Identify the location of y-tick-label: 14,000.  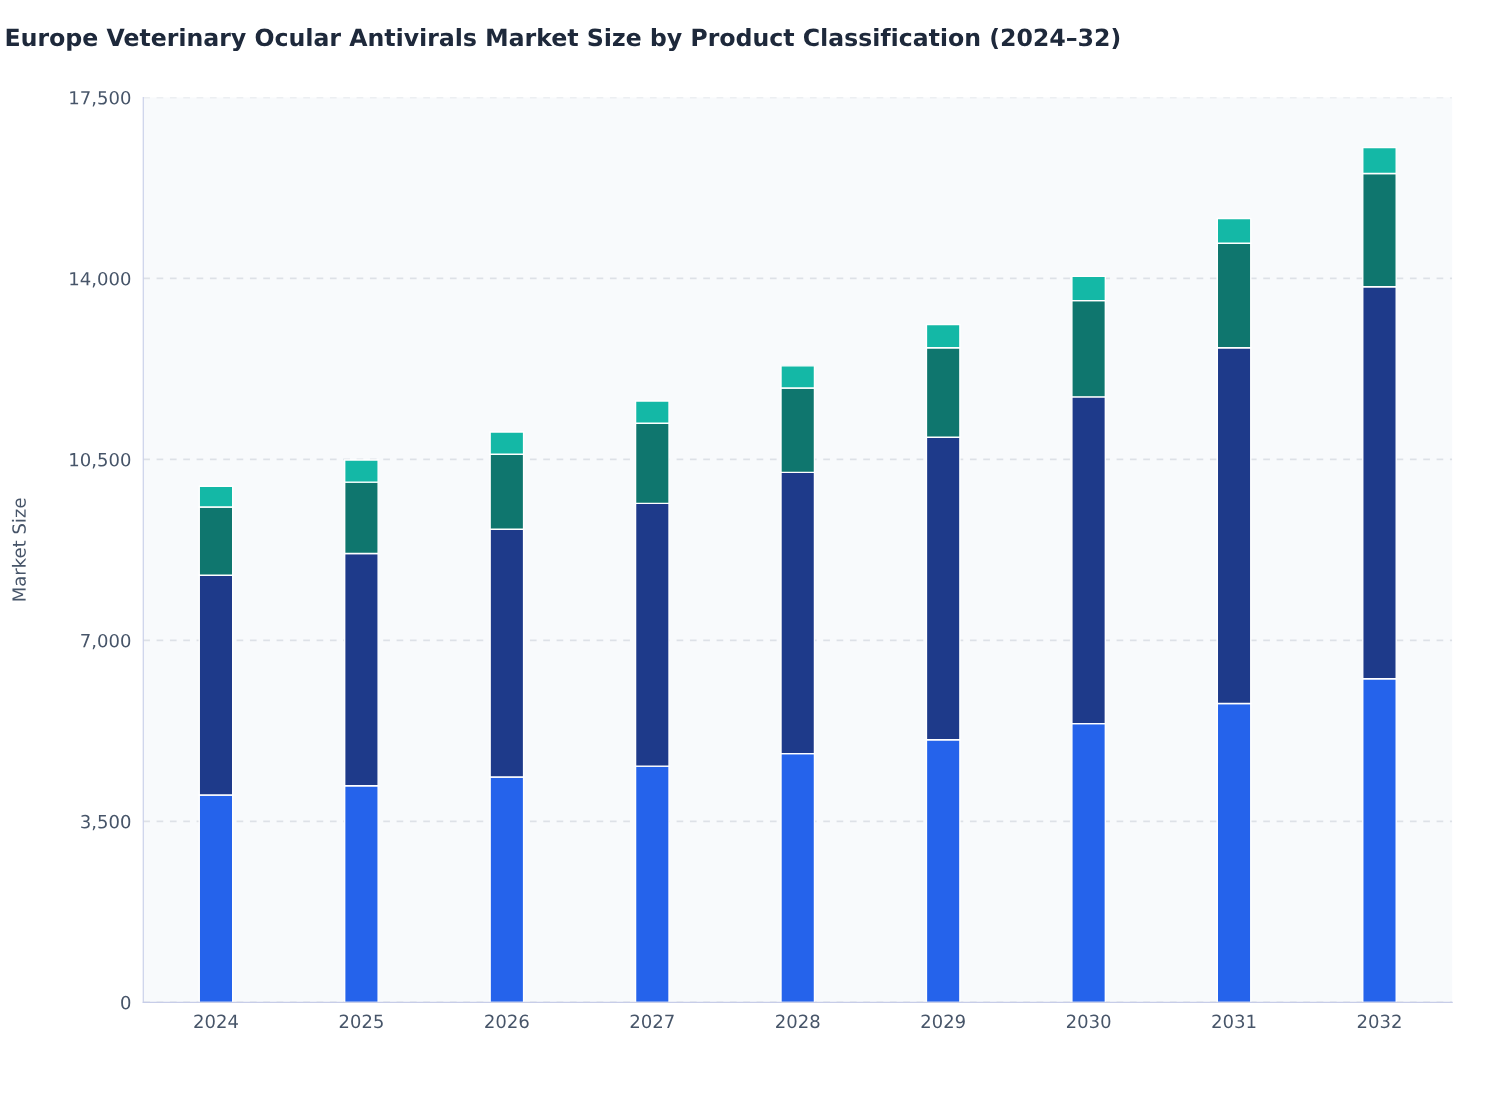
(100, 279).